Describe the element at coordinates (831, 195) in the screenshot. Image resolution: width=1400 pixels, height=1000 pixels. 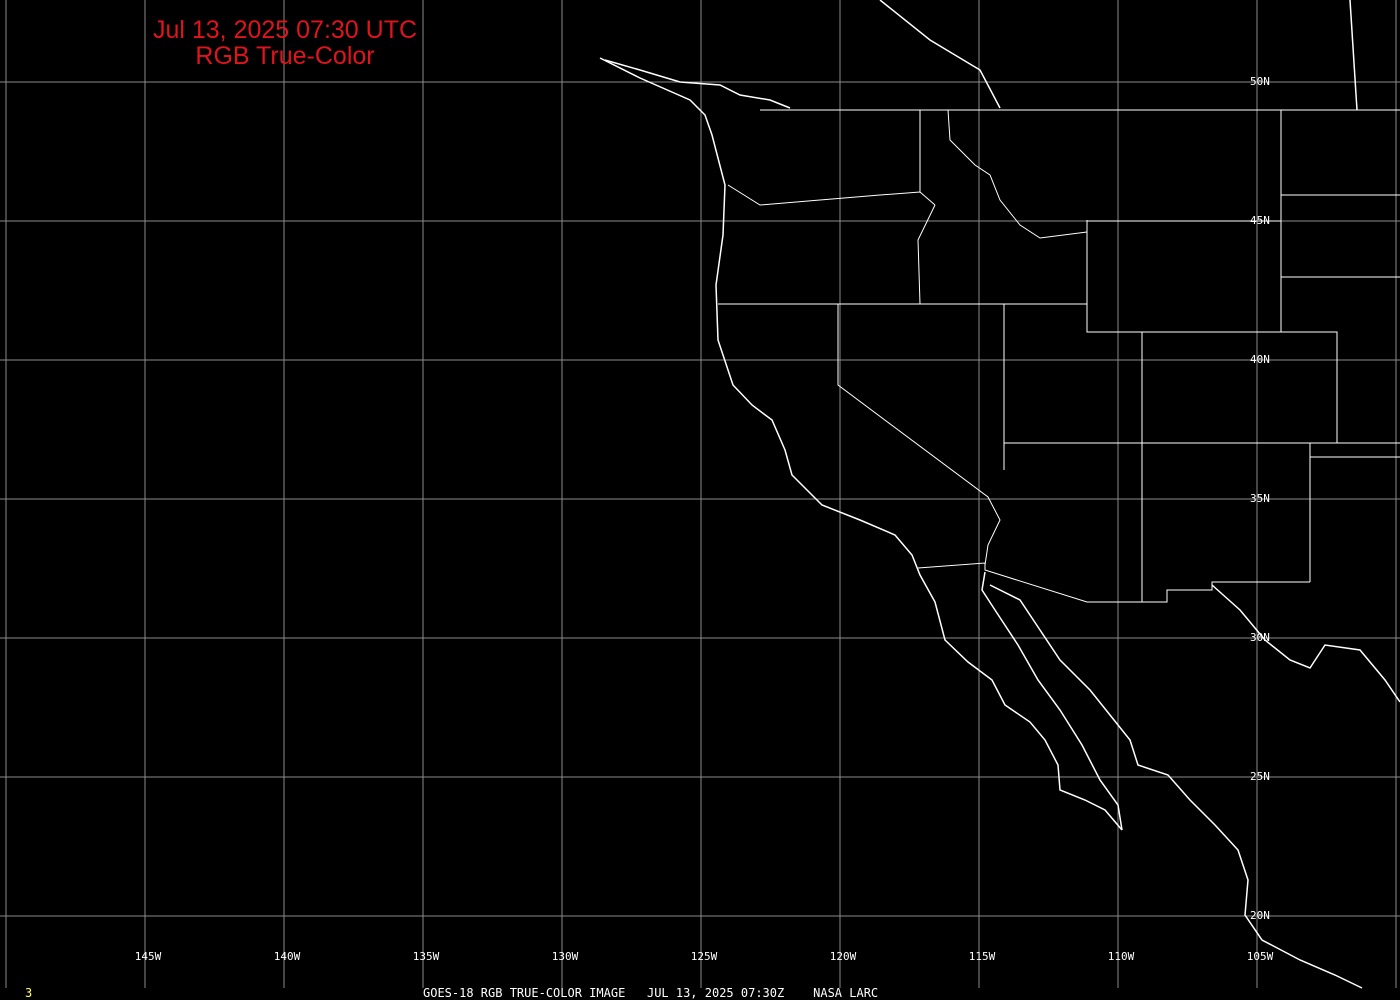
I see `wa-or-border` at that location.